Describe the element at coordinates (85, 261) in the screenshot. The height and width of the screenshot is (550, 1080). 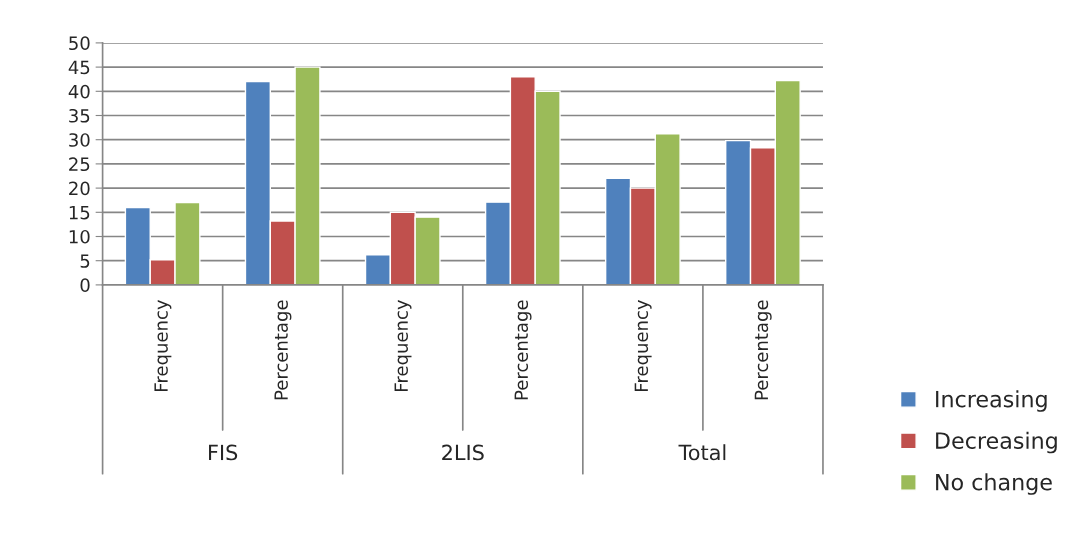
I see `y-tick-label: 5` at that location.